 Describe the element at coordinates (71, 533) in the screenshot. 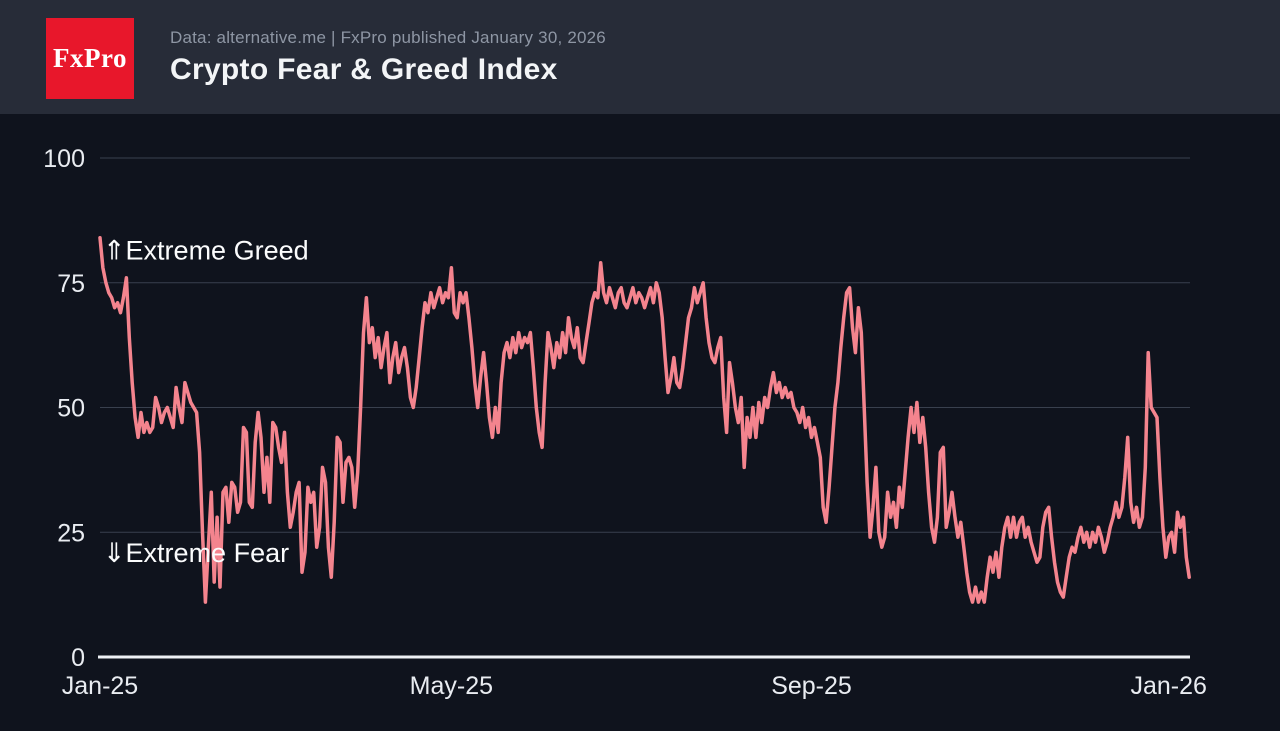

I see `y-tick-label-25: 25` at that location.